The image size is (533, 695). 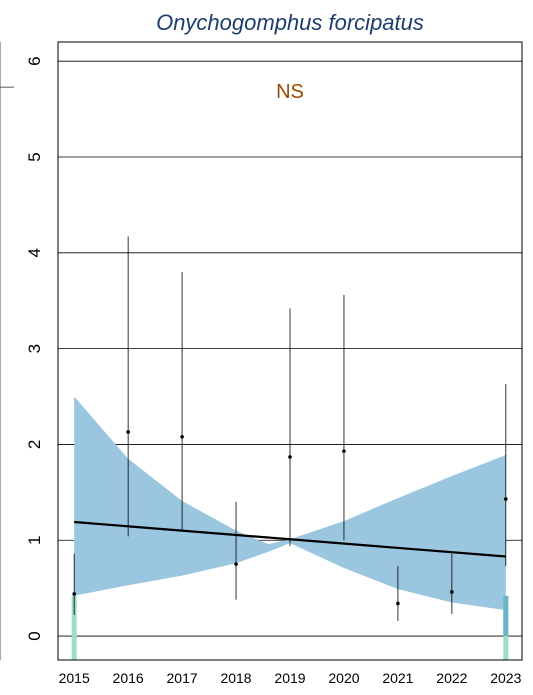 What do you see at coordinates (74, 678) in the screenshot?
I see `x-tick-label: 2015` at bounding box center [74, 678].